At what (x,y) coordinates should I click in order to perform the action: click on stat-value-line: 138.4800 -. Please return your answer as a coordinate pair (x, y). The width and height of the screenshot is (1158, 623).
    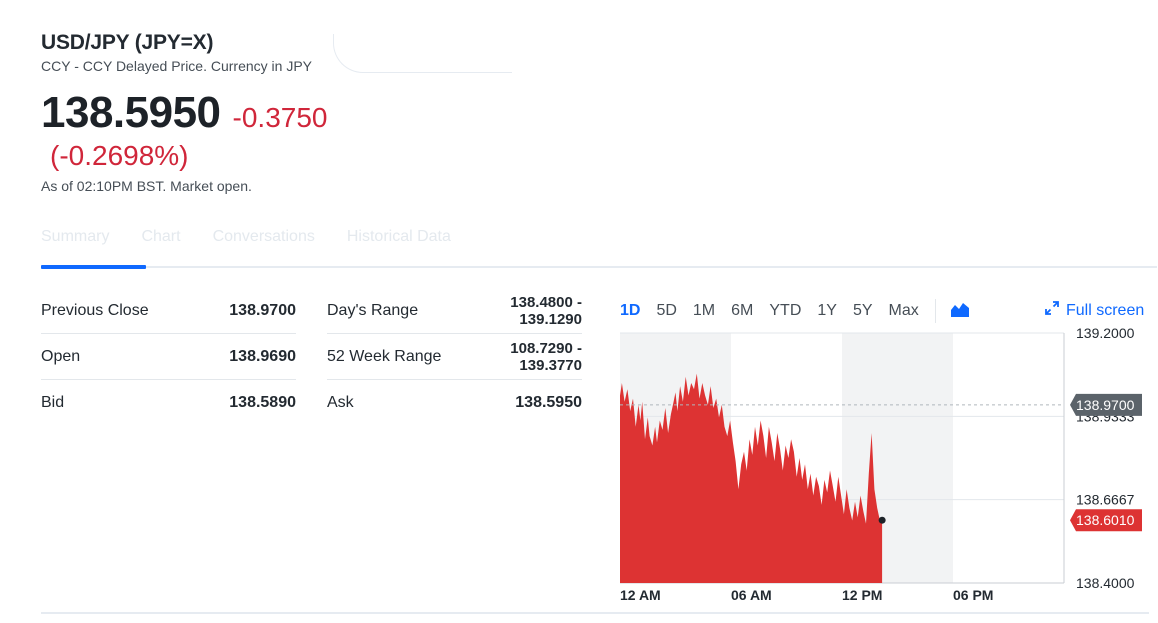
    Looking at the image, I should click on (546, 302).